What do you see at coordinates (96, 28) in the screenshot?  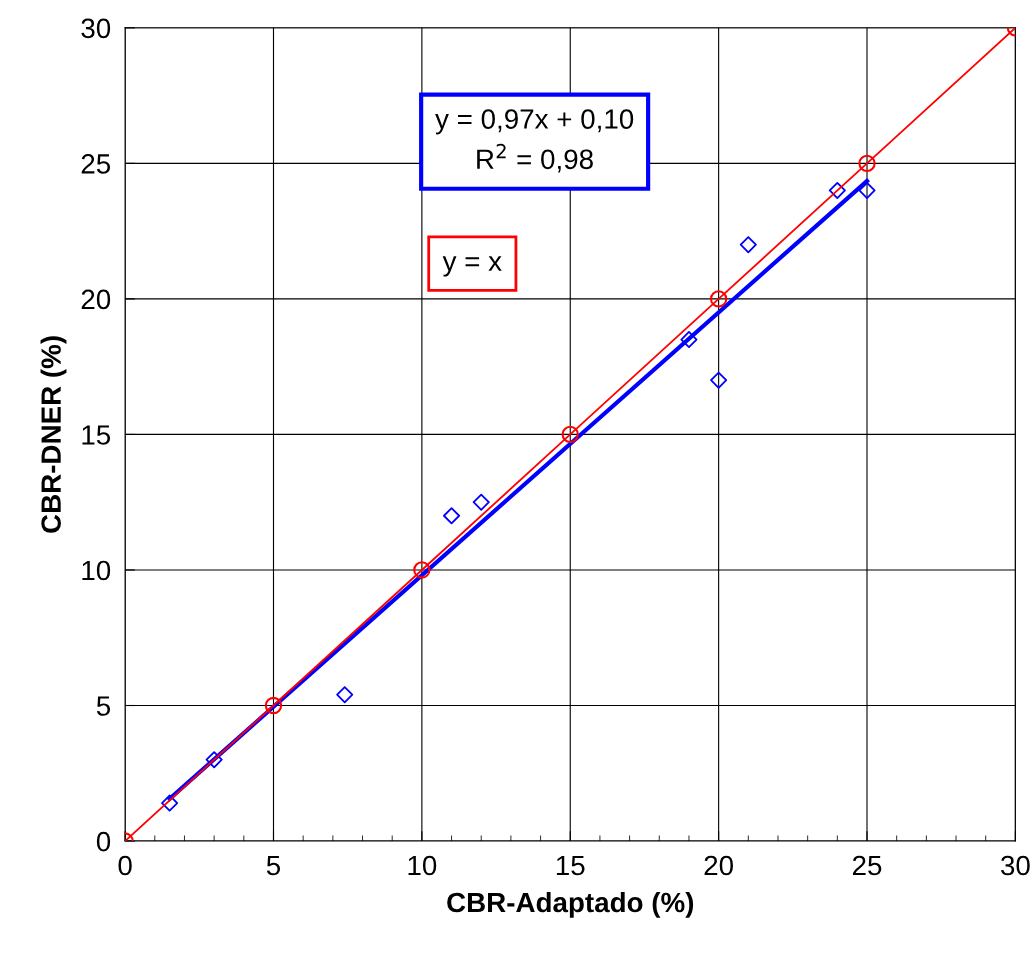 I see `y-tick-label: 30` at bounding box center [96, 28].